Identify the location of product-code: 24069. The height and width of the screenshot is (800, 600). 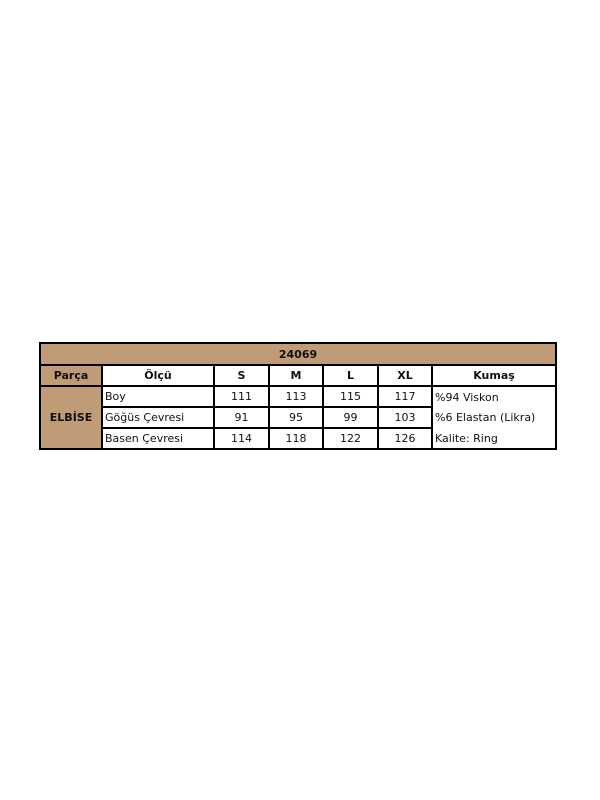
(298, 354).